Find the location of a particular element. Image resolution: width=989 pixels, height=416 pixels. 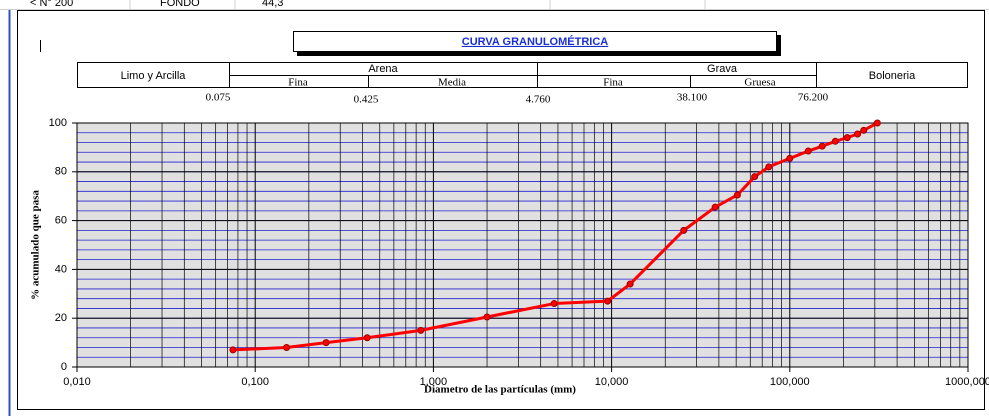

y-tick-label: 20 is located at coordinates (61, 318).